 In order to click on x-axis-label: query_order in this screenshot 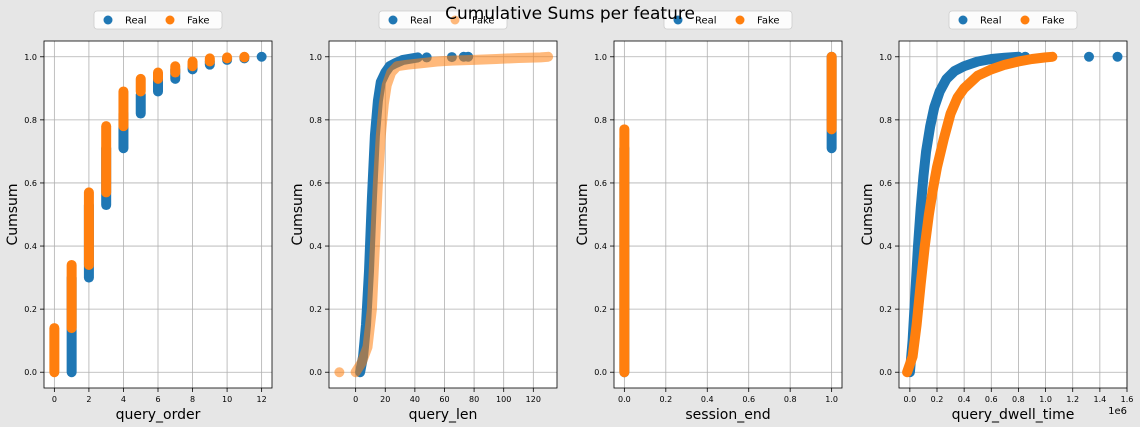, I will do `click(158, 415)`.